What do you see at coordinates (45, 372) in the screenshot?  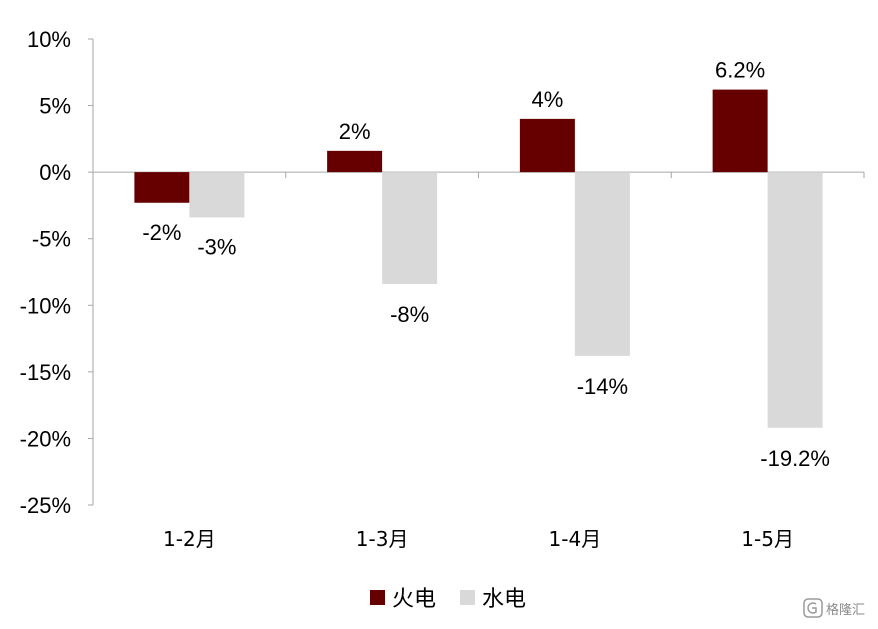 I see `y-tick-label: -15%` at bounding box center [45, 372].